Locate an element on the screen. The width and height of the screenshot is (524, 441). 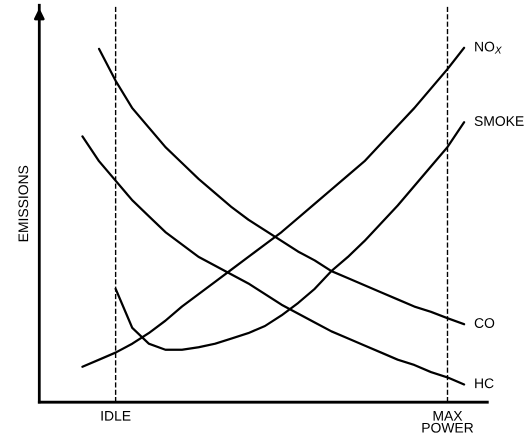
series-label: SMOKE is located at coordinates (499, 121).